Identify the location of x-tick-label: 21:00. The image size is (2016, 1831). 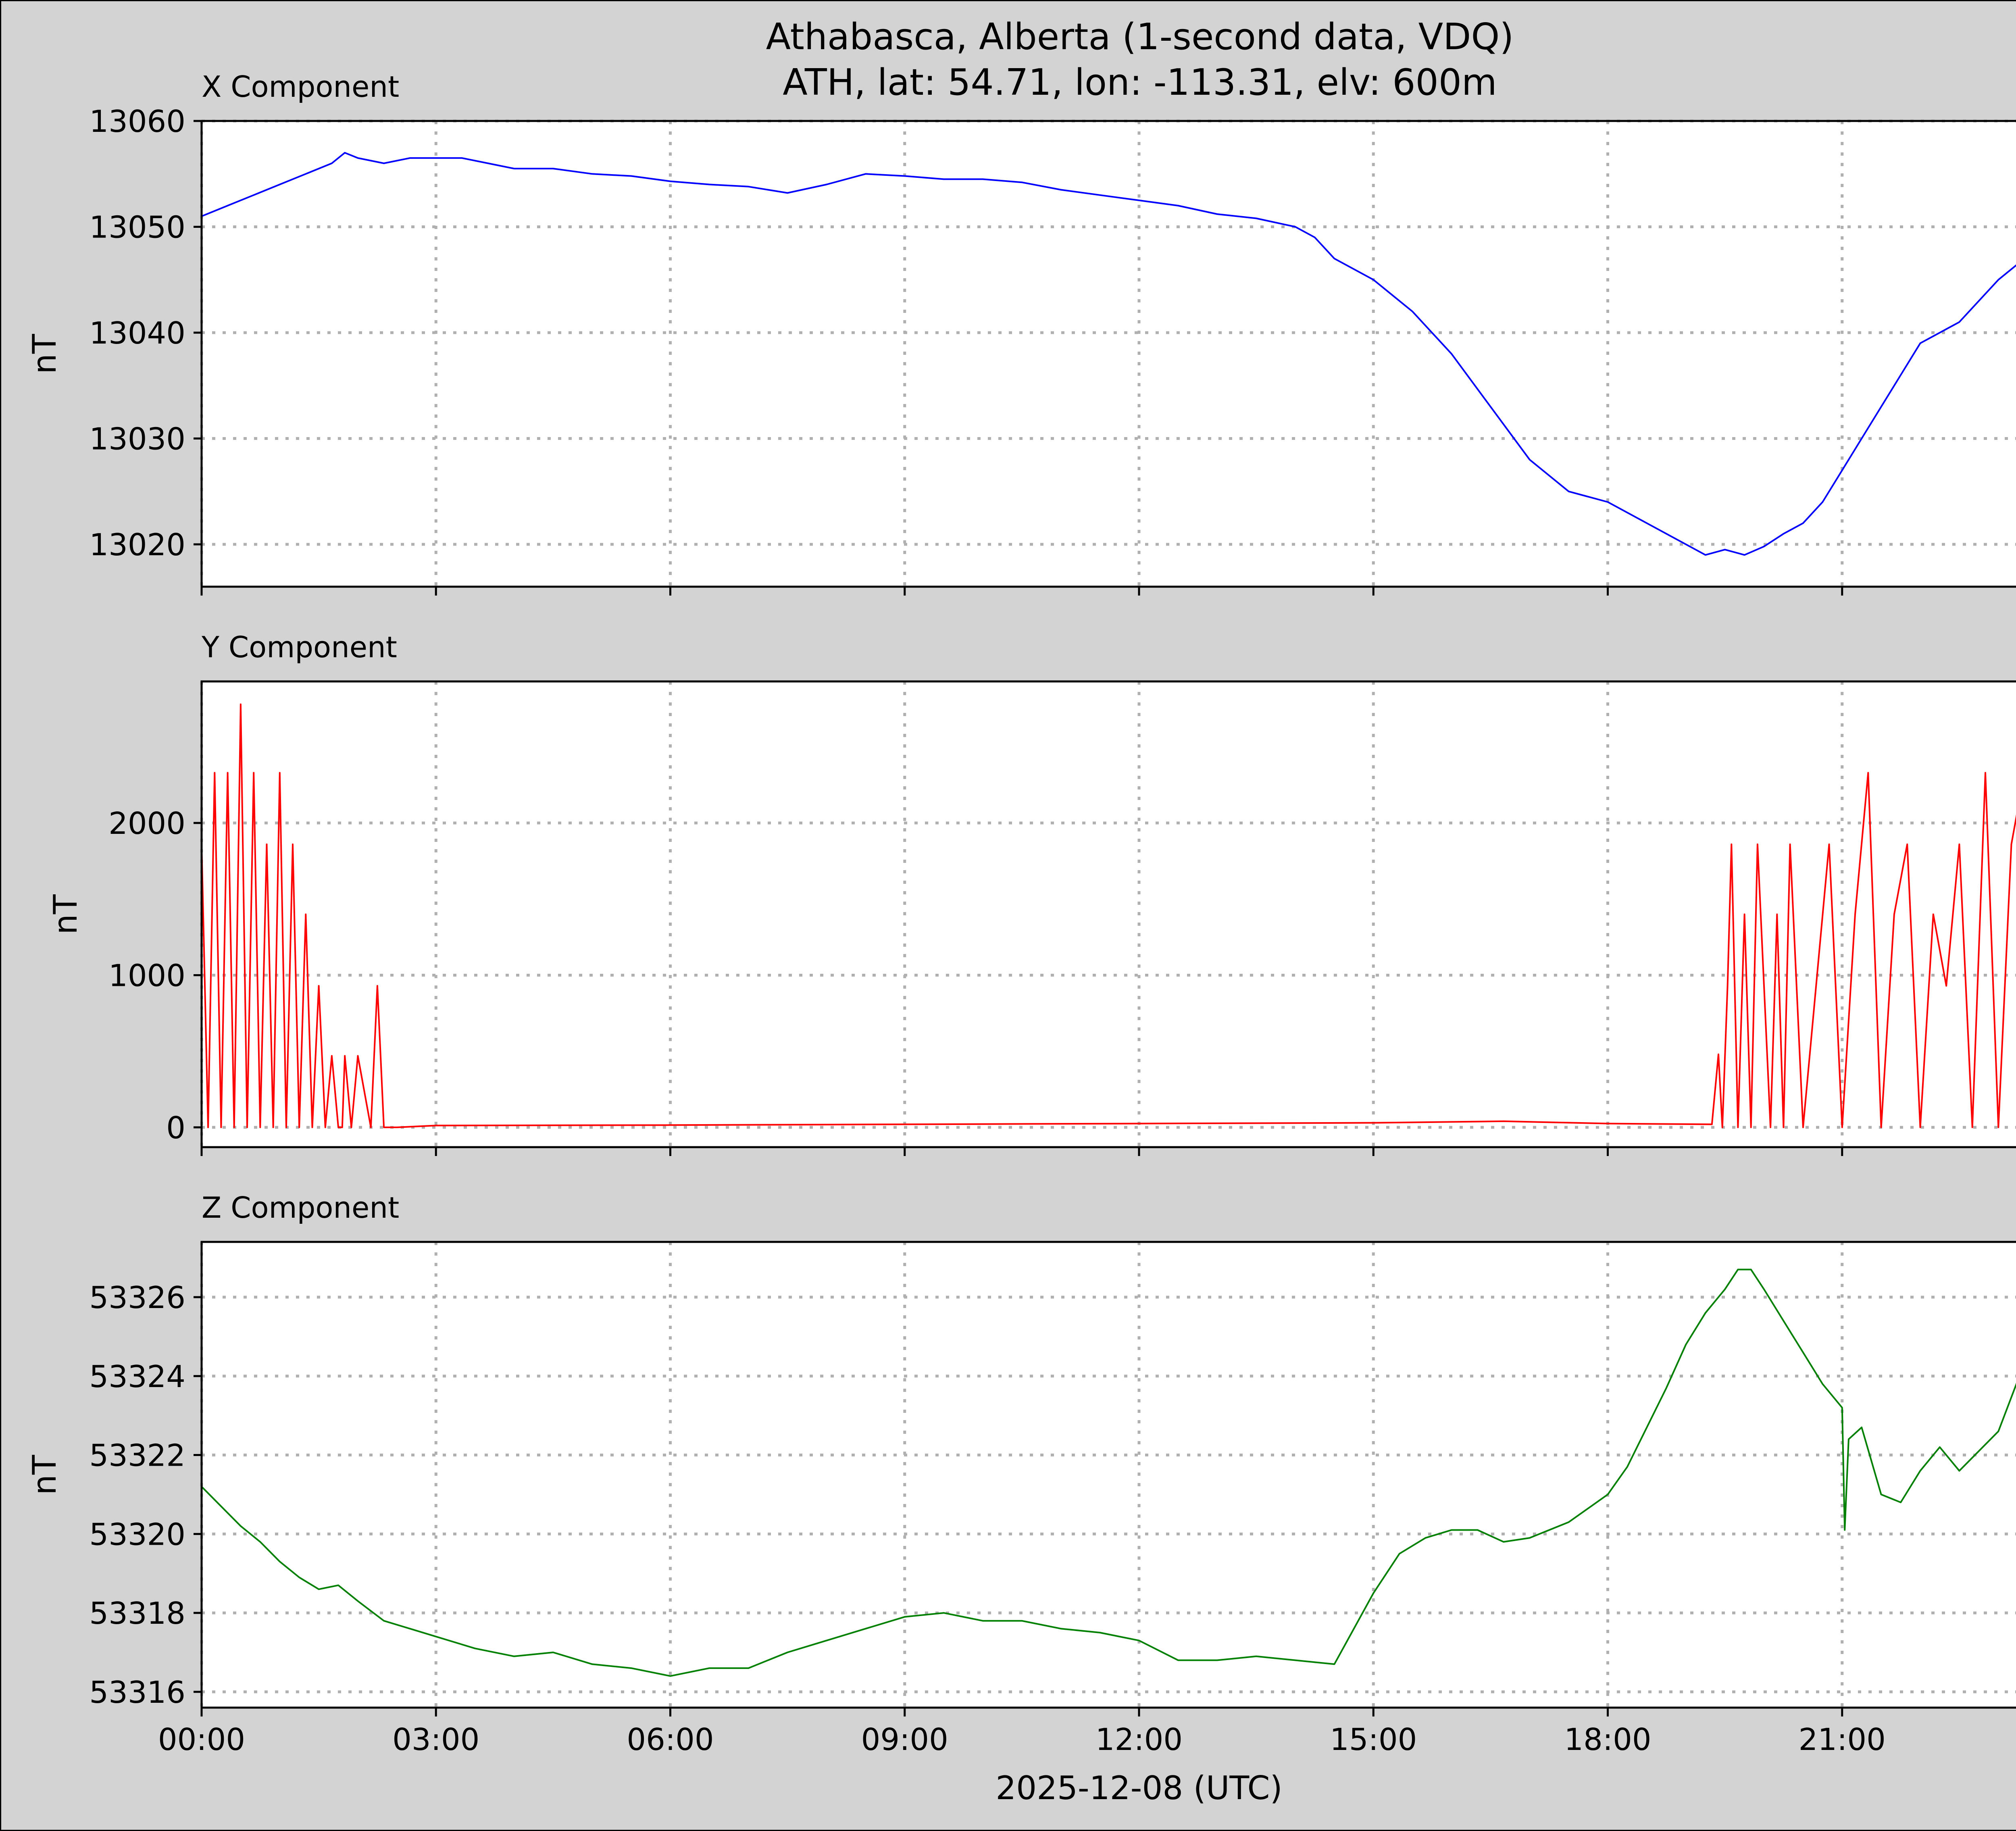
(1842, 1739).